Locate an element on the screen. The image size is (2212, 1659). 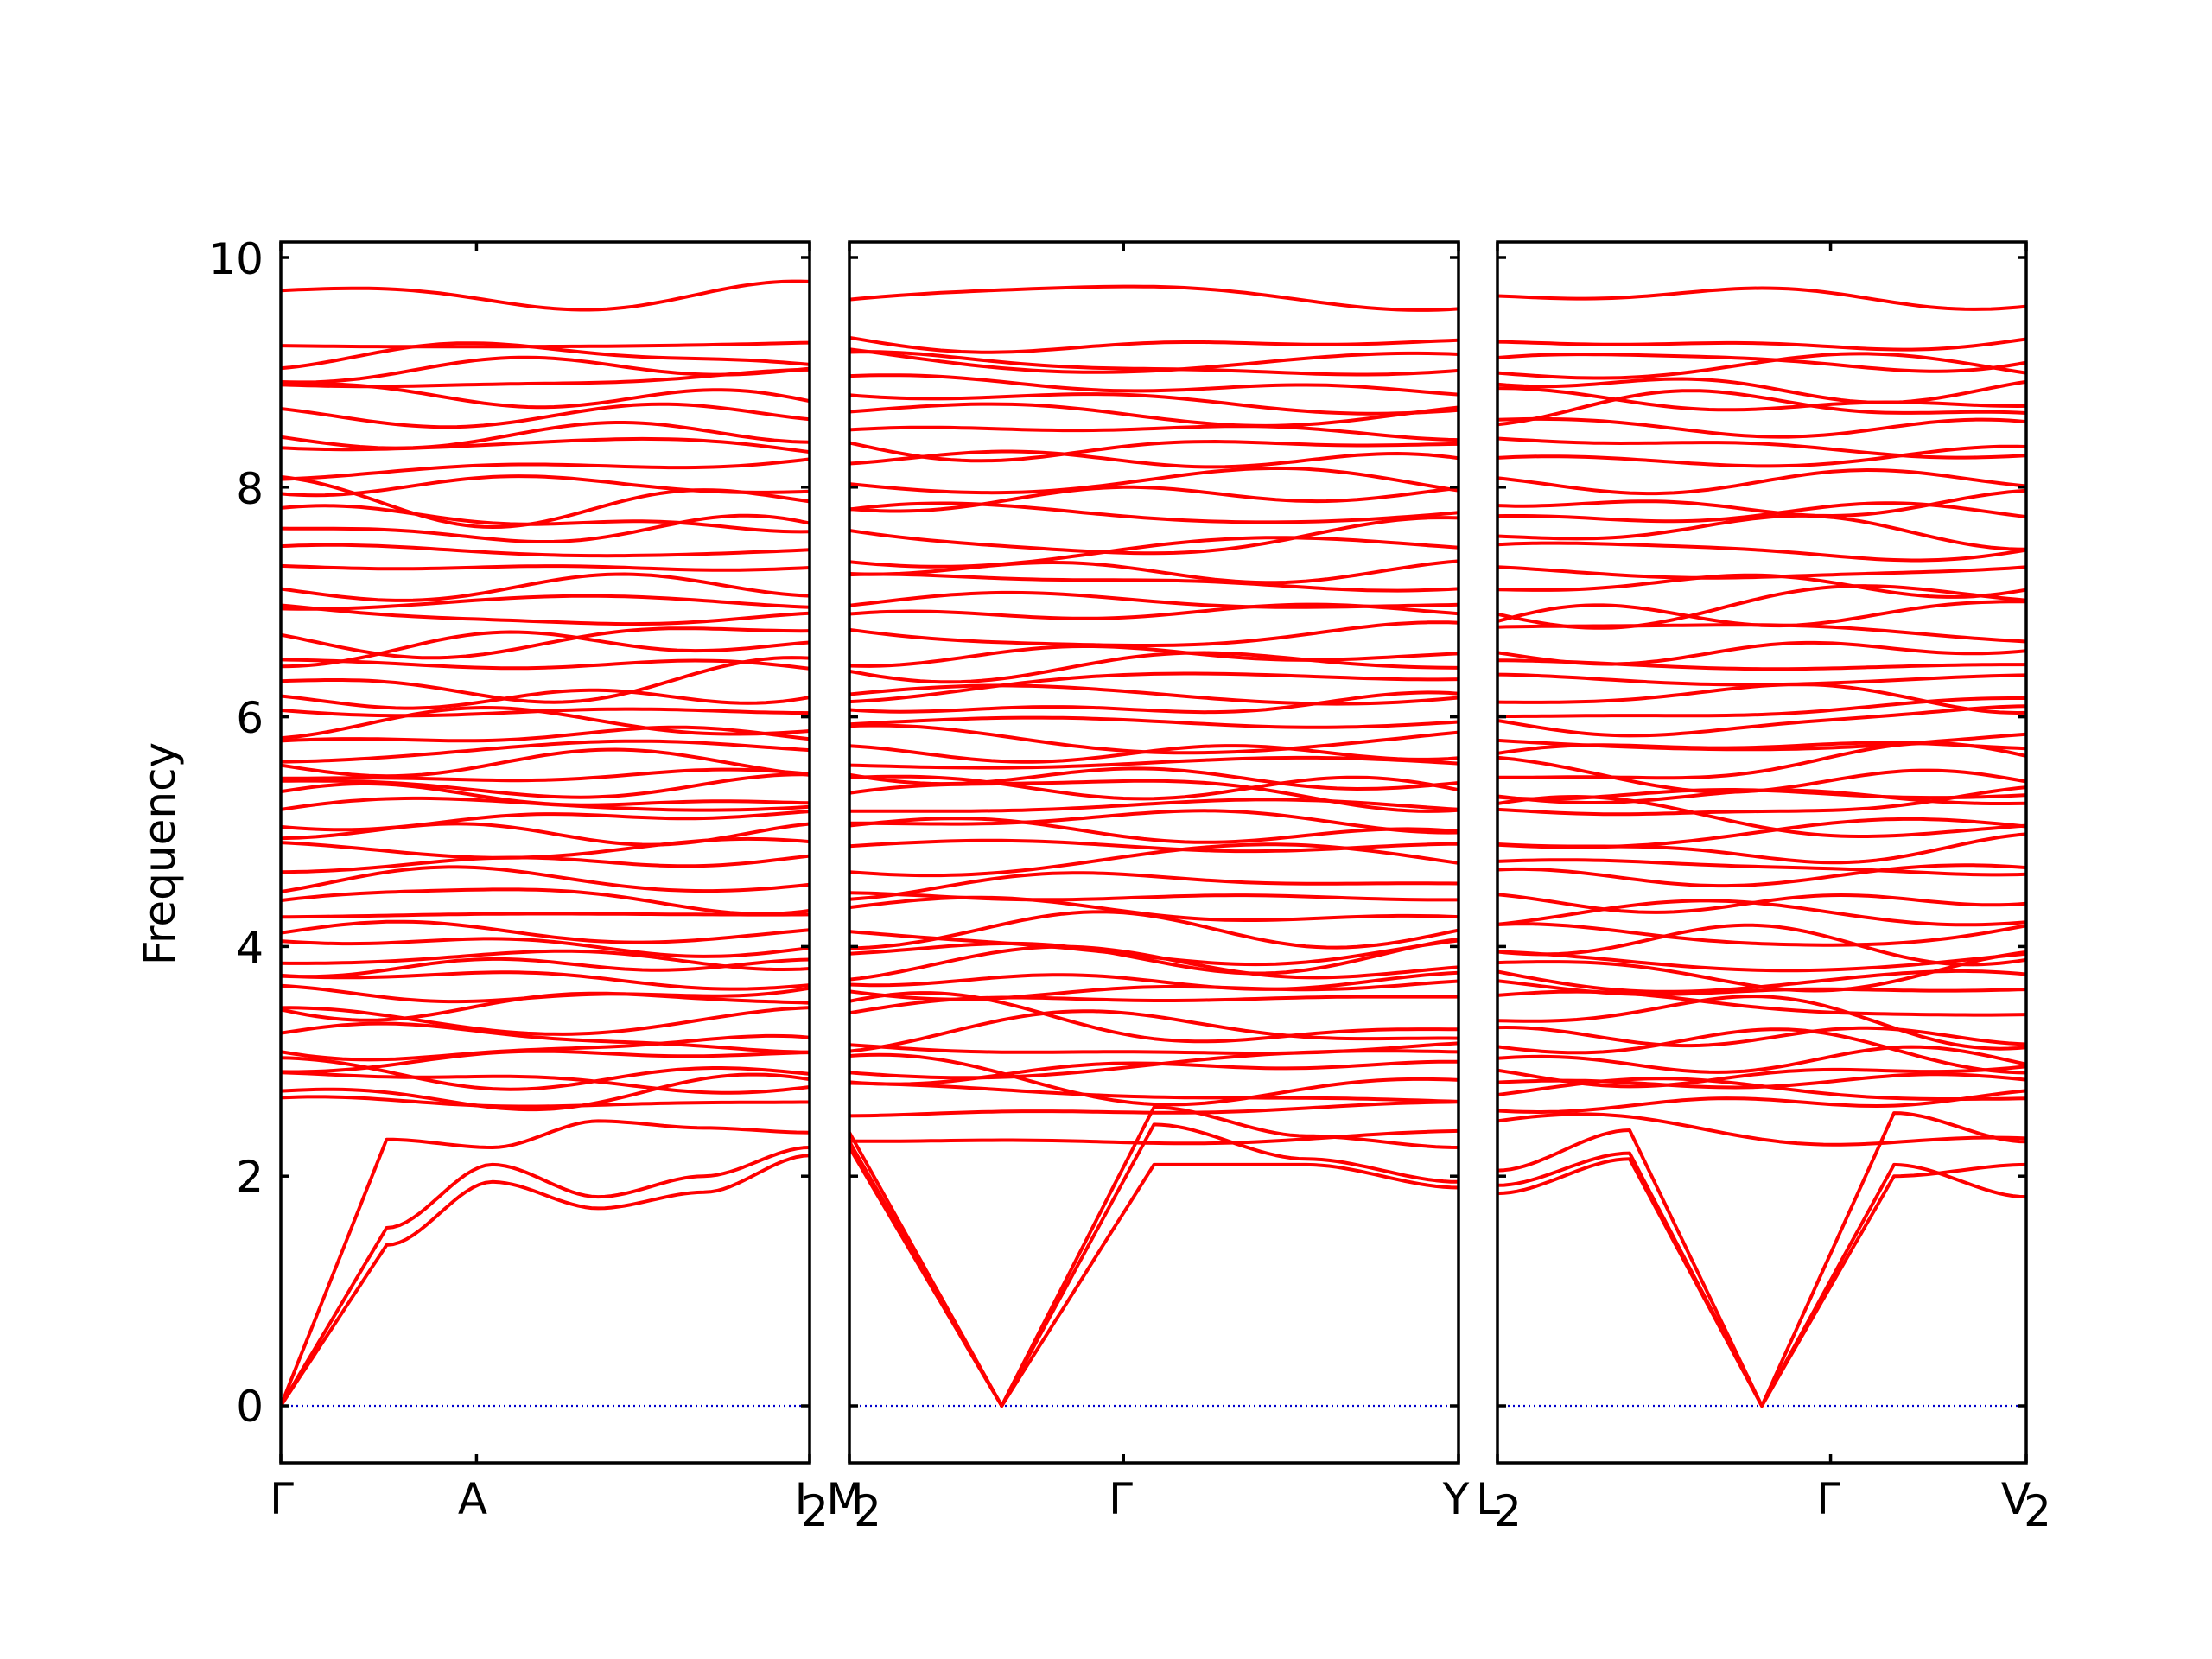
x-tick-label-gamma-1: Γ is located at coordinates (282, 1499).